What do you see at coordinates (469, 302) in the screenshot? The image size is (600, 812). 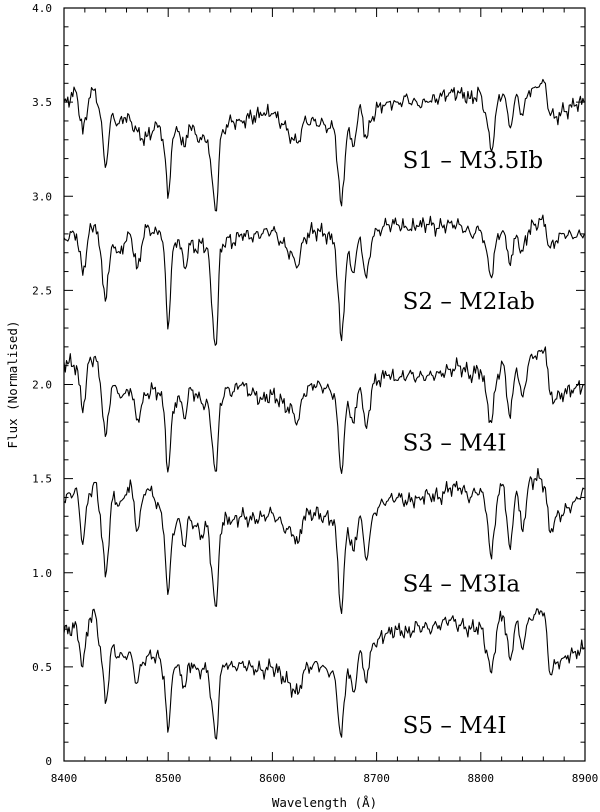 I see `series-label-2: S2 – M2Iab` at bounding box center [469, 302].